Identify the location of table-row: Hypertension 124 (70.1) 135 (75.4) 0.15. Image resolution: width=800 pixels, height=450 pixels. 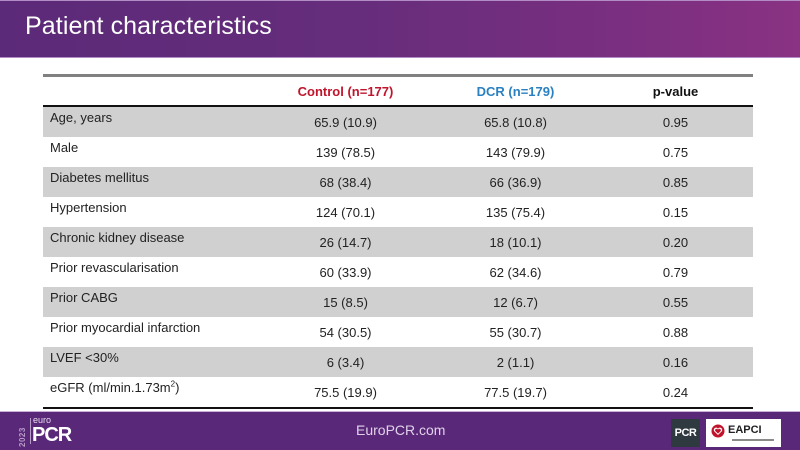
(398, 212).